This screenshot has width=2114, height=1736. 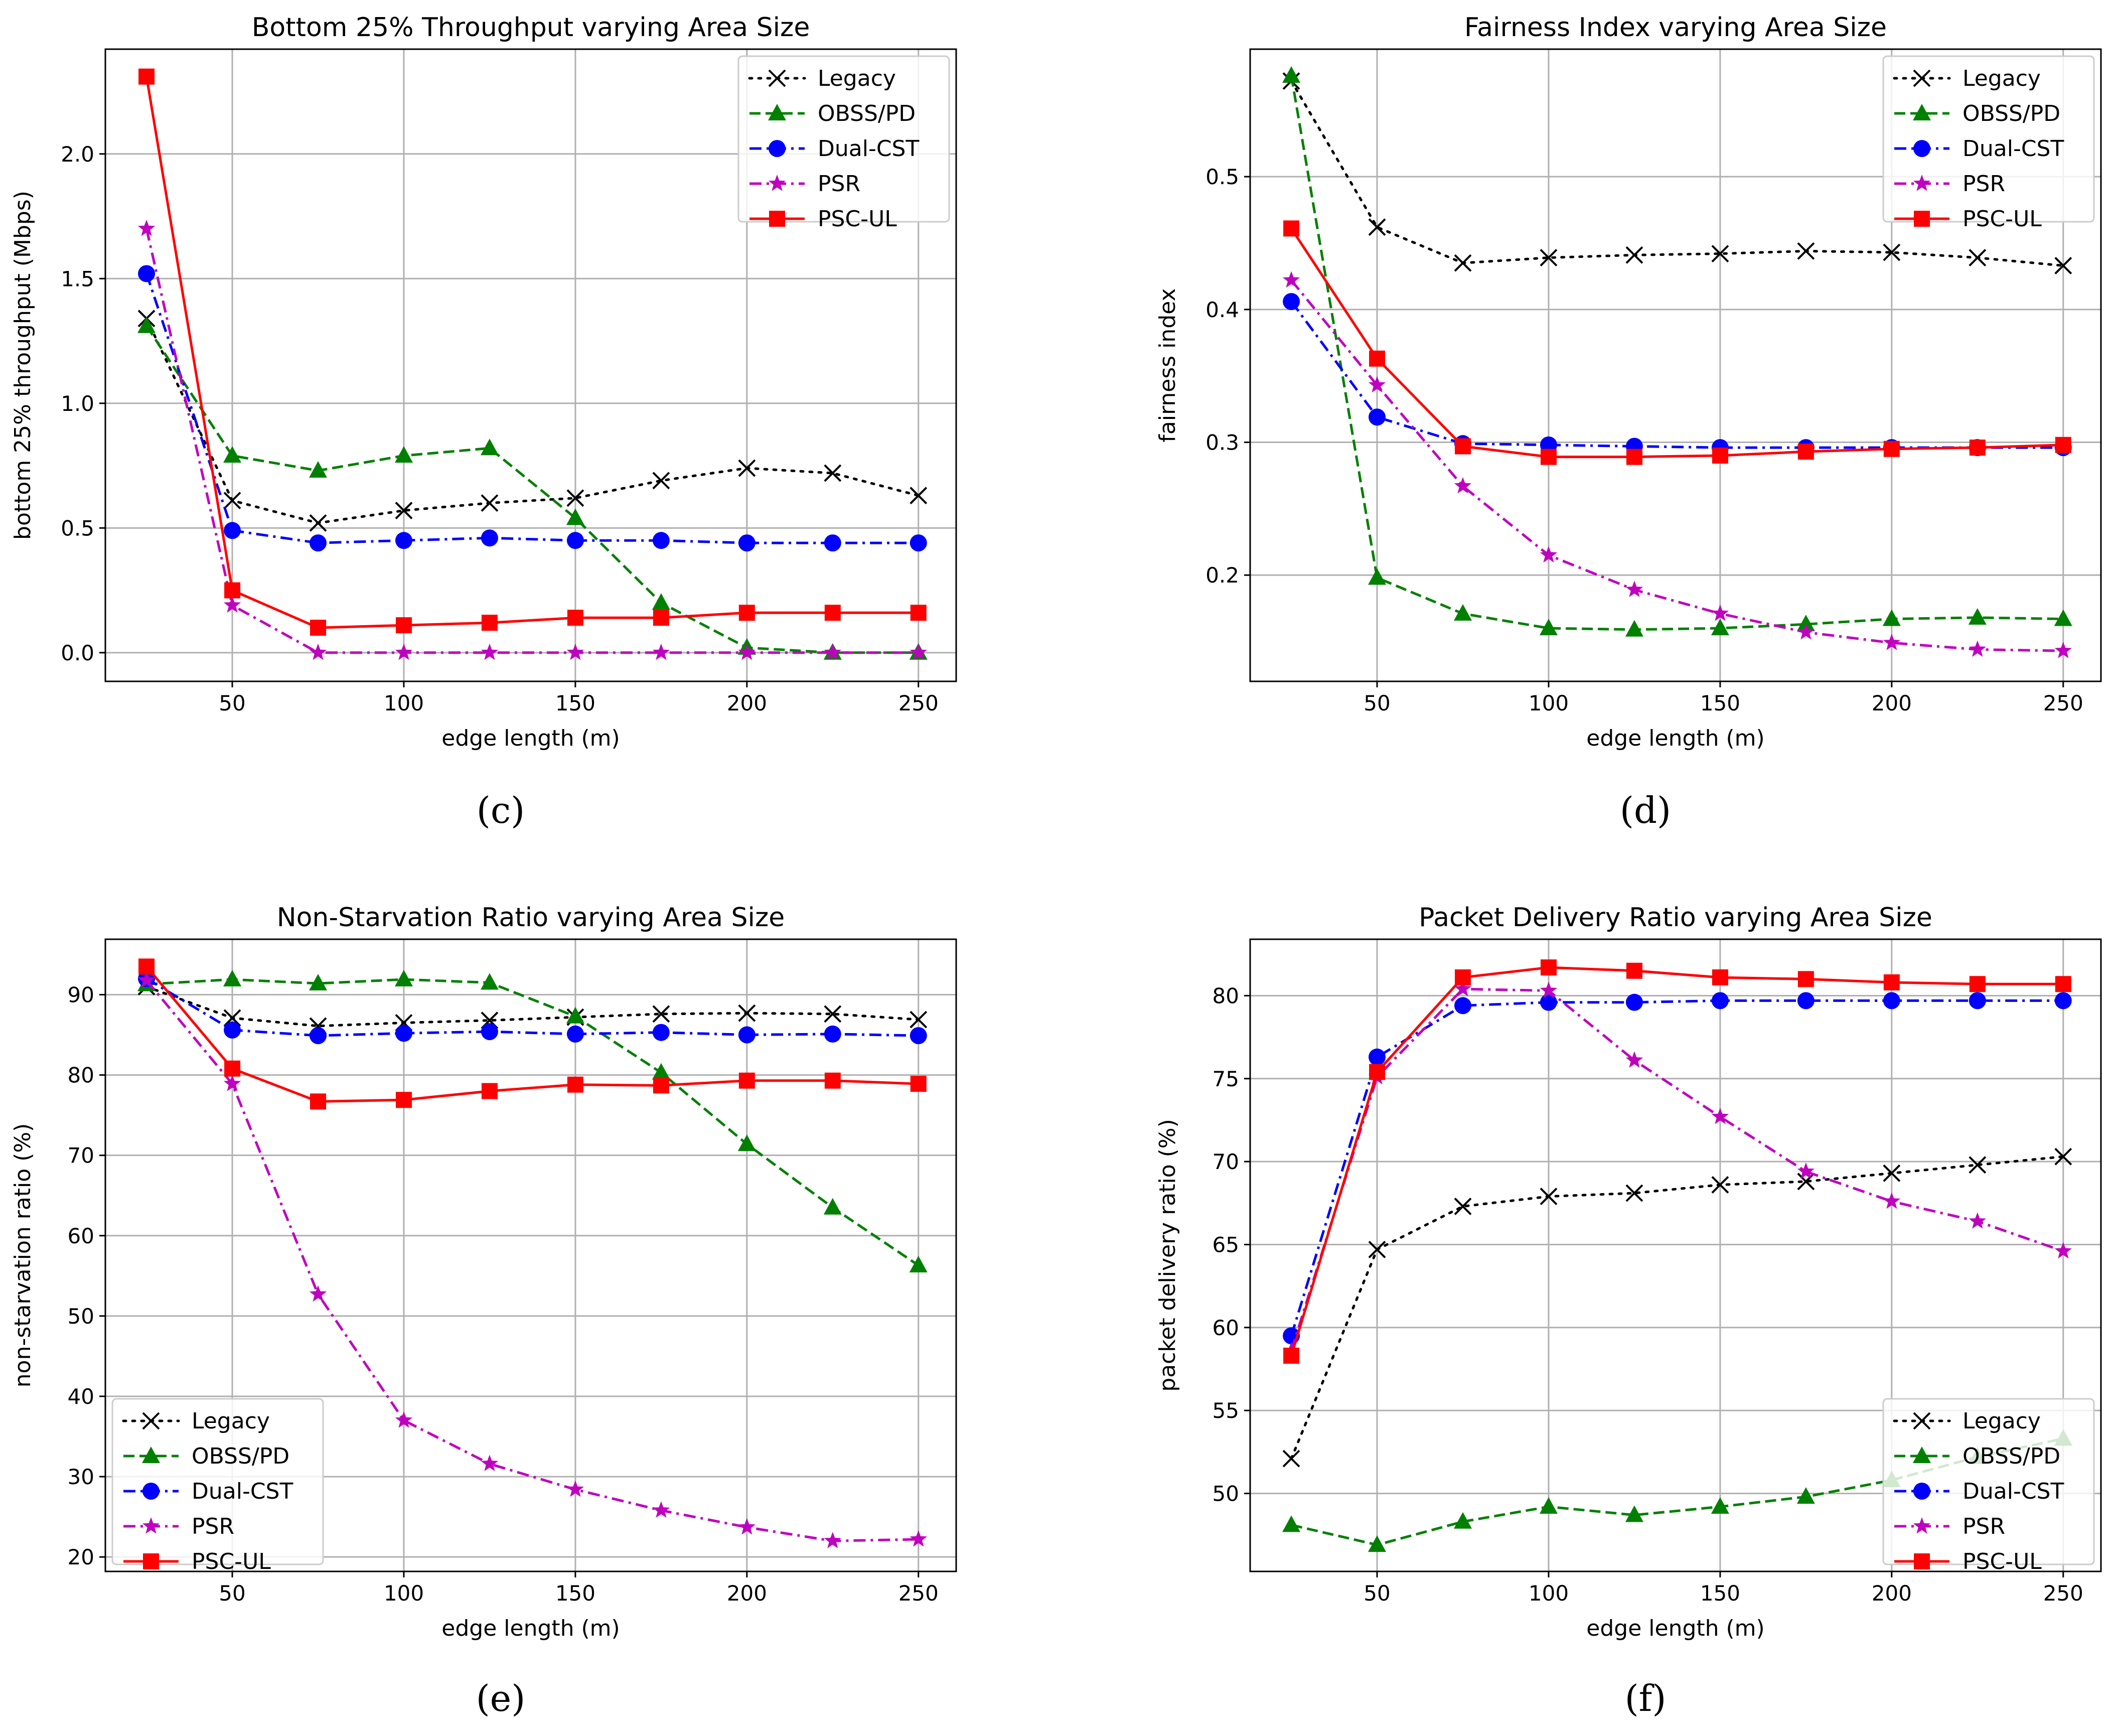 What do you see at coordinates (1677, 1307) in the screenshot?
I see `series-legacy` at bounding box center [1677, 1307].